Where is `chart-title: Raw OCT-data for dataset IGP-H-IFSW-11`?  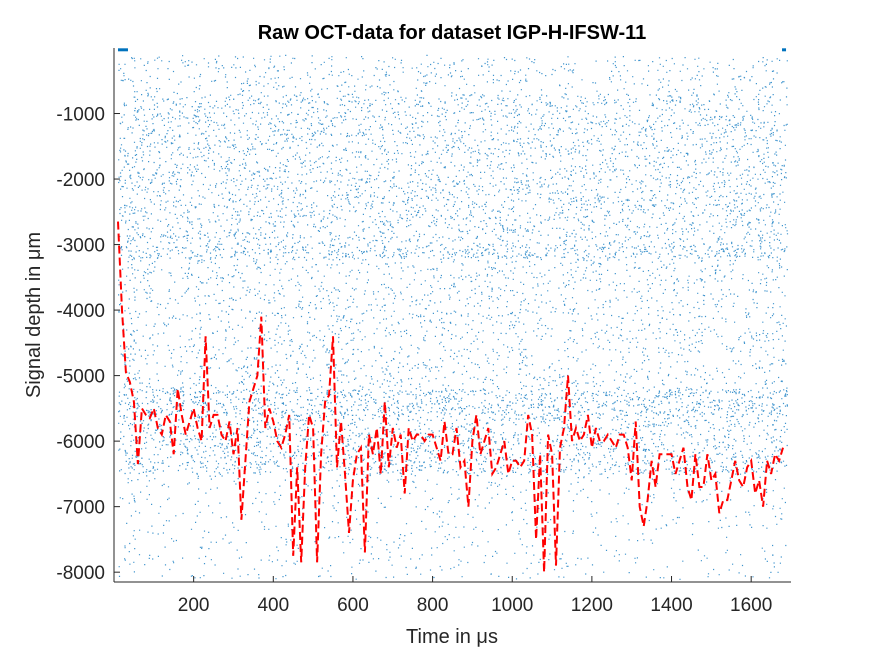
chart-title: Raw OCT-data for dataset IGP-H-IFSW-11 is located at coordinates (452, 33).